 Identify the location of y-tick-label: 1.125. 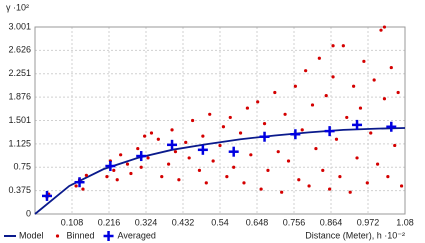
(19, 143).